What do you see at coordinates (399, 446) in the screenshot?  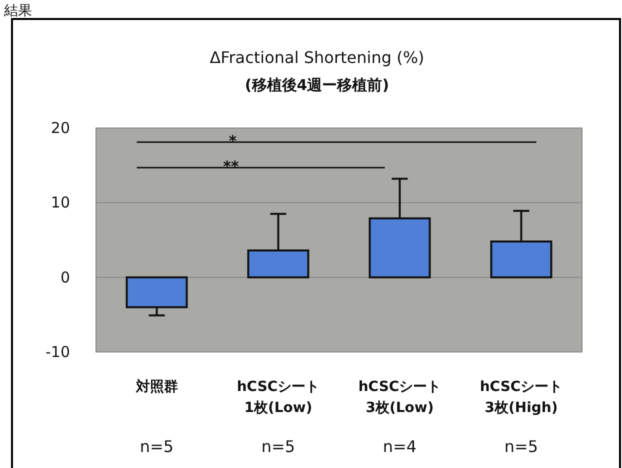 I see `text: n=4` at bounding box center [399, 446].